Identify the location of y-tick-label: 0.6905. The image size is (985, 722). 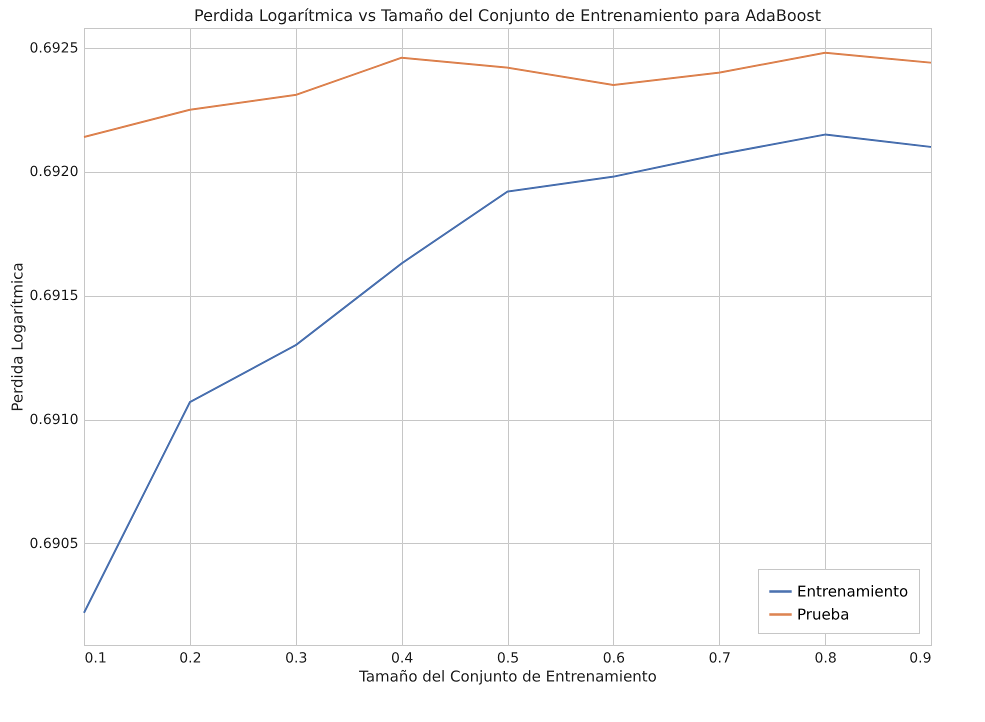
(54, 544).